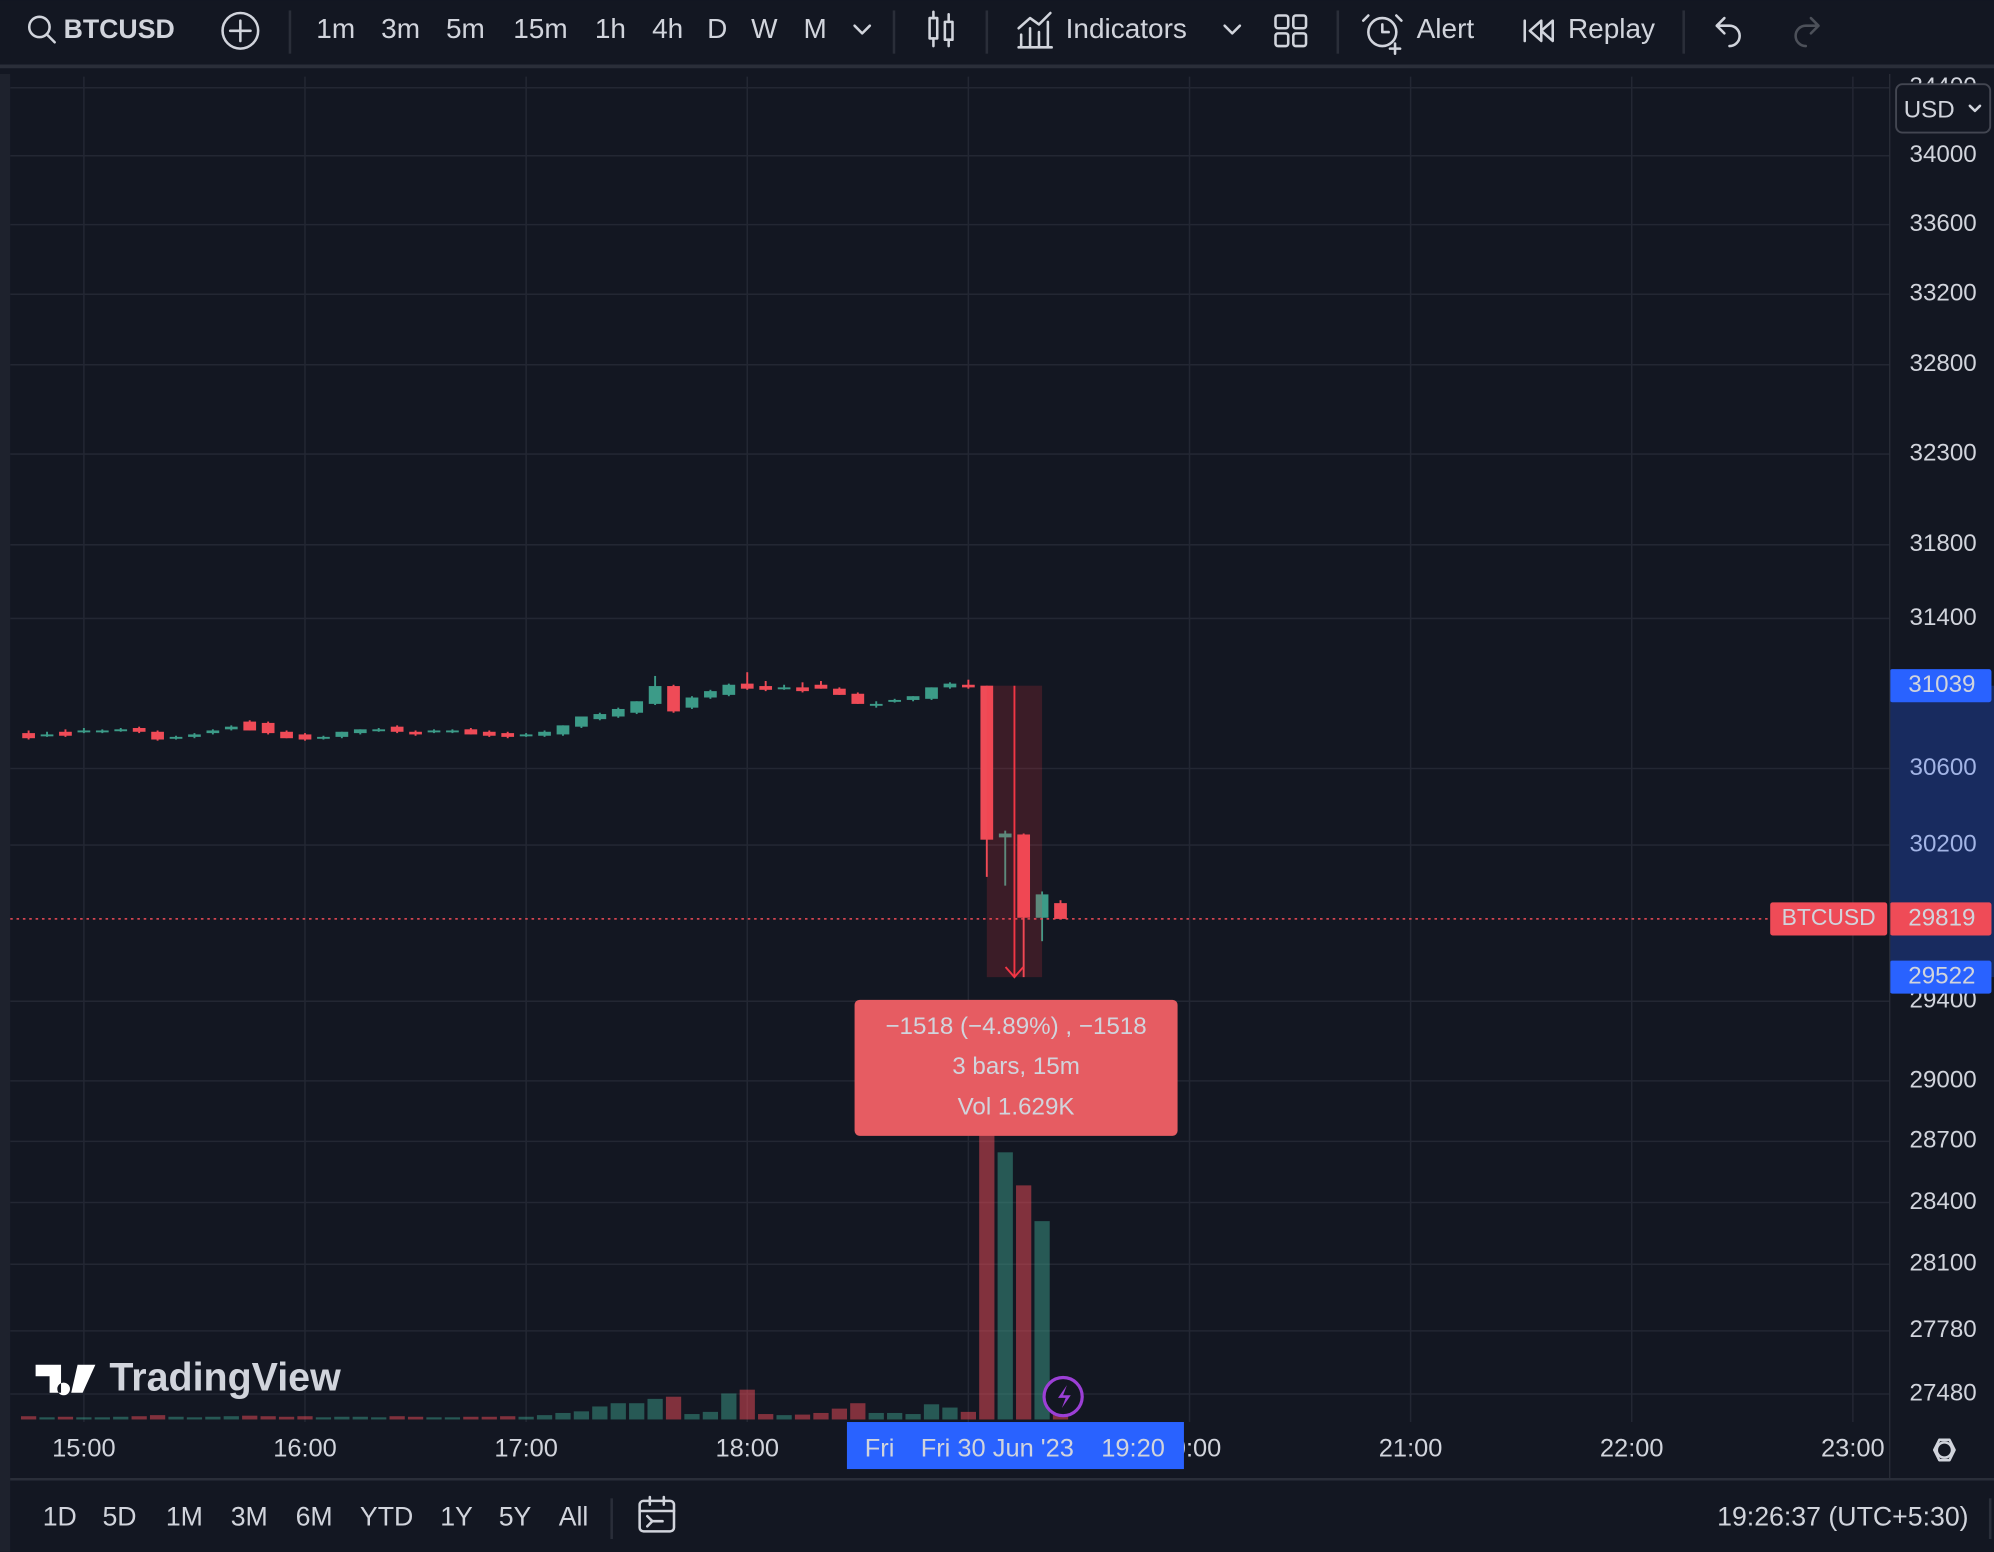 This screenshot has height=1552, width=1994. I want to click on alert-button: Alert, so click(1418, 34).